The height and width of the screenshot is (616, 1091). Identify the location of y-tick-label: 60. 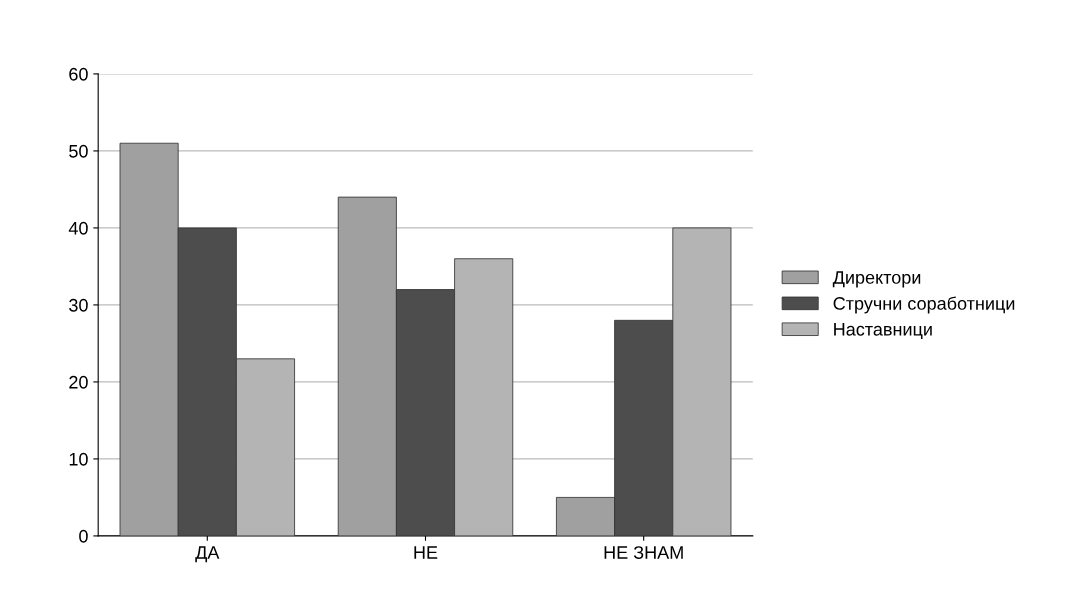
(78, 74).